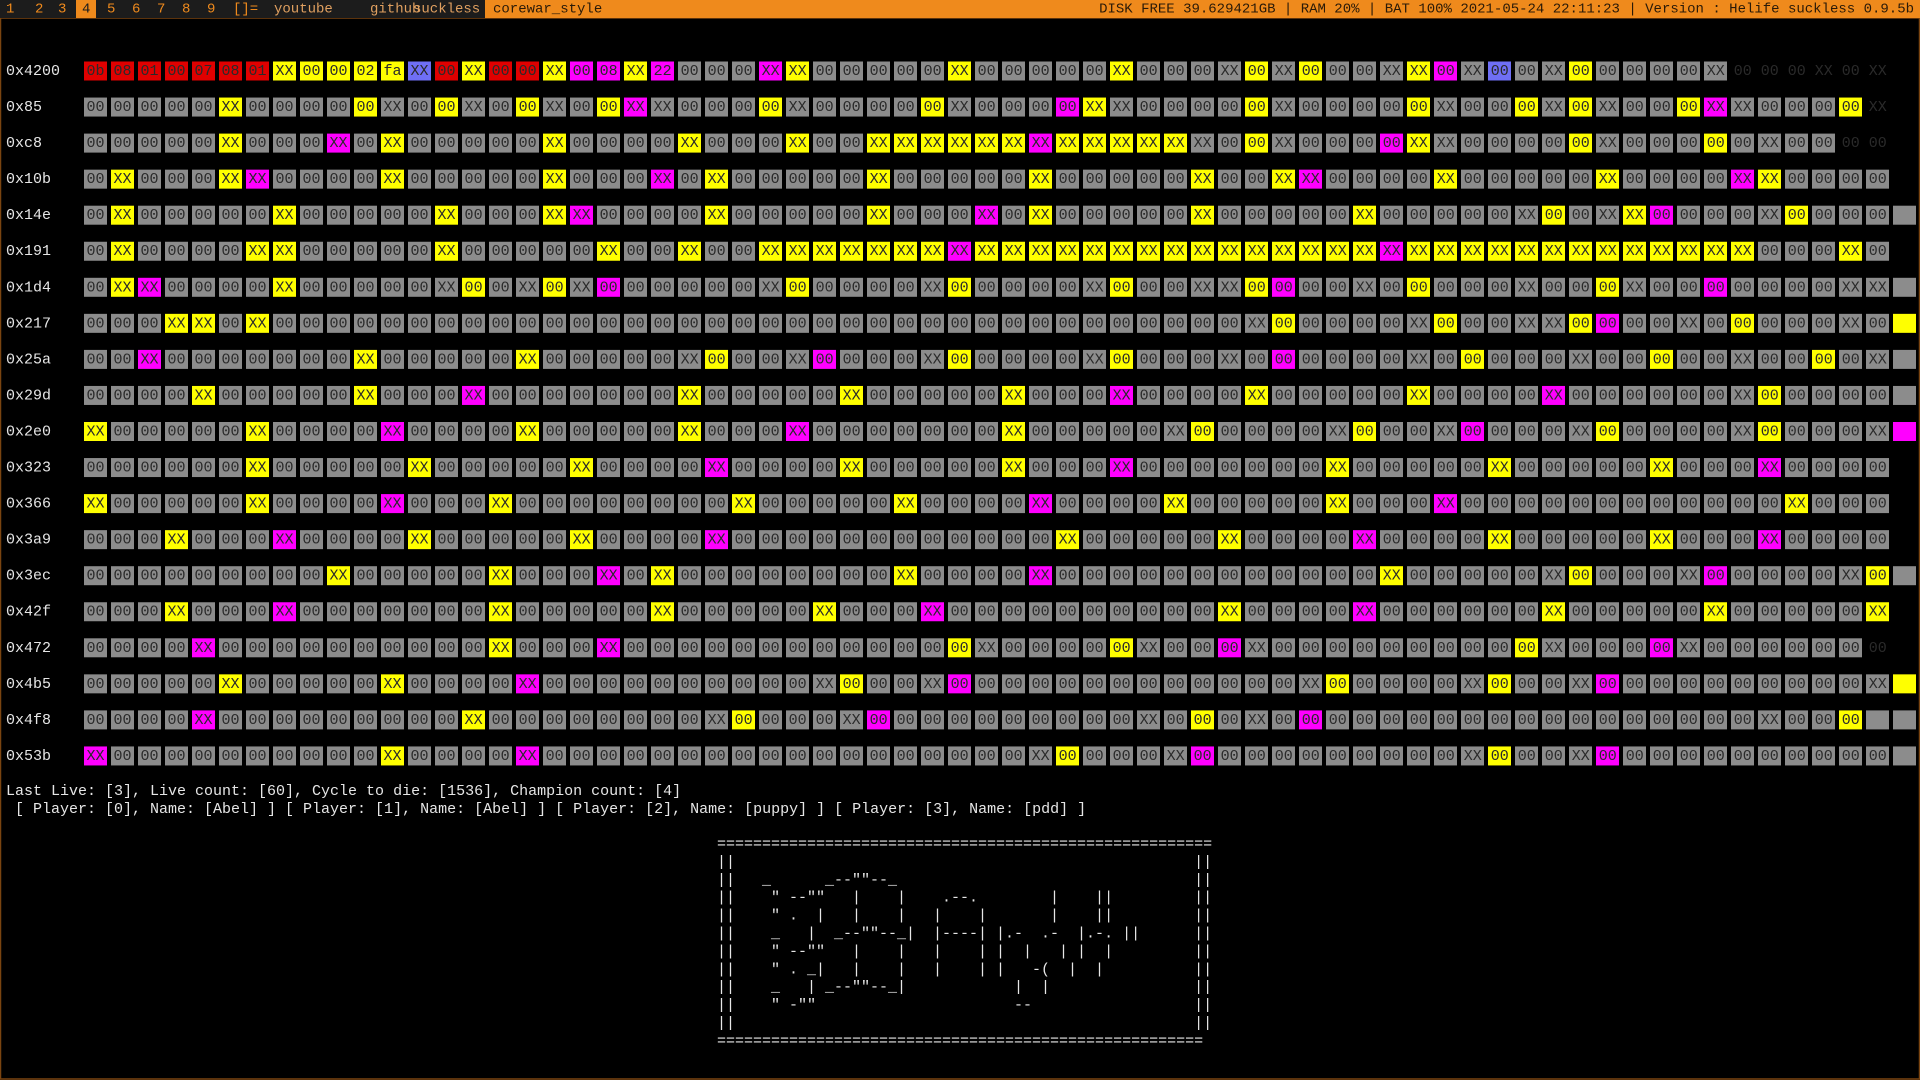 The height and width of the screenshot is (1080, 1920). Describe the element at coordinates (211, 10) in the screenshot. I see `tag: 9` at that location.